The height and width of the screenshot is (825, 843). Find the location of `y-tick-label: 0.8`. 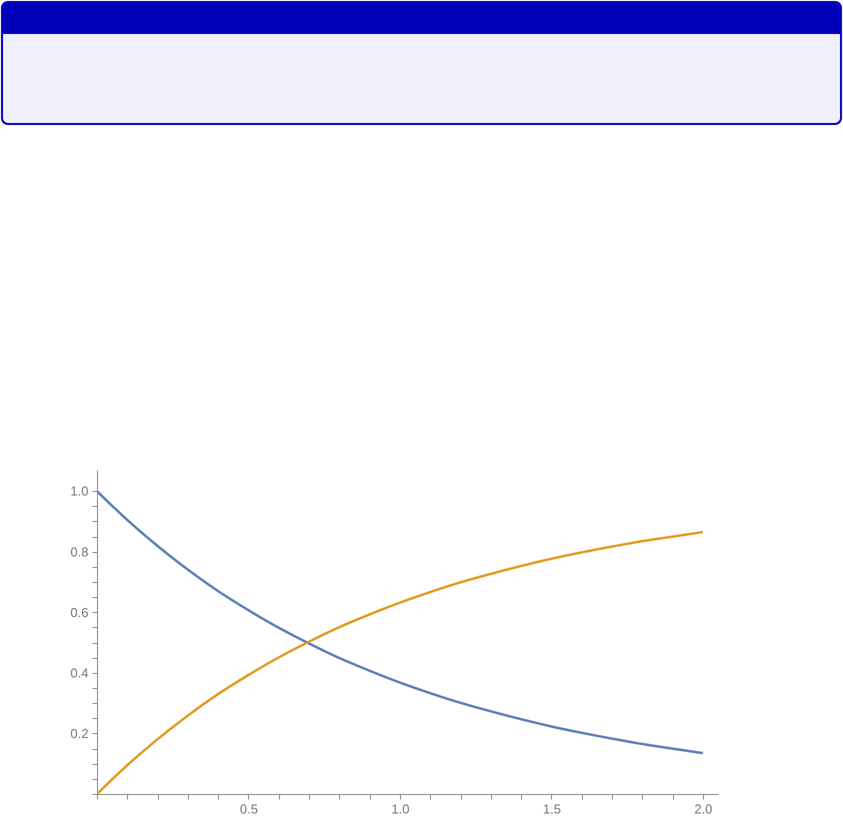

y-tick-label: 0.8 is located at coordinates (79, 552).